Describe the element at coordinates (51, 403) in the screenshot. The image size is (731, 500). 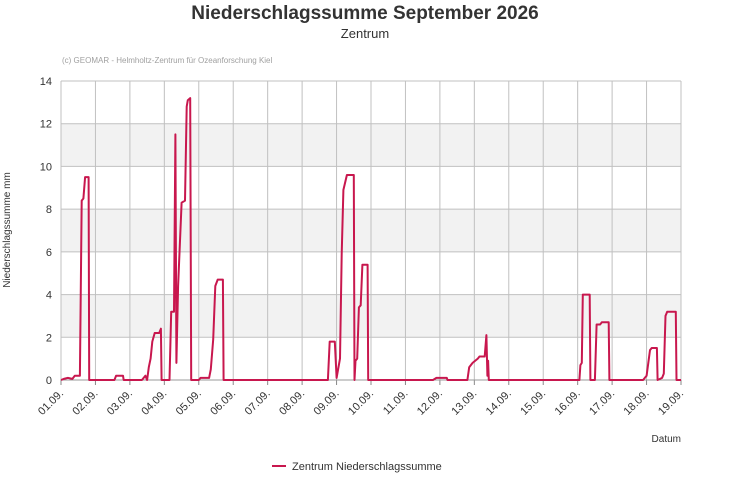
I see `x-tick-label: 01.09.` at that location.